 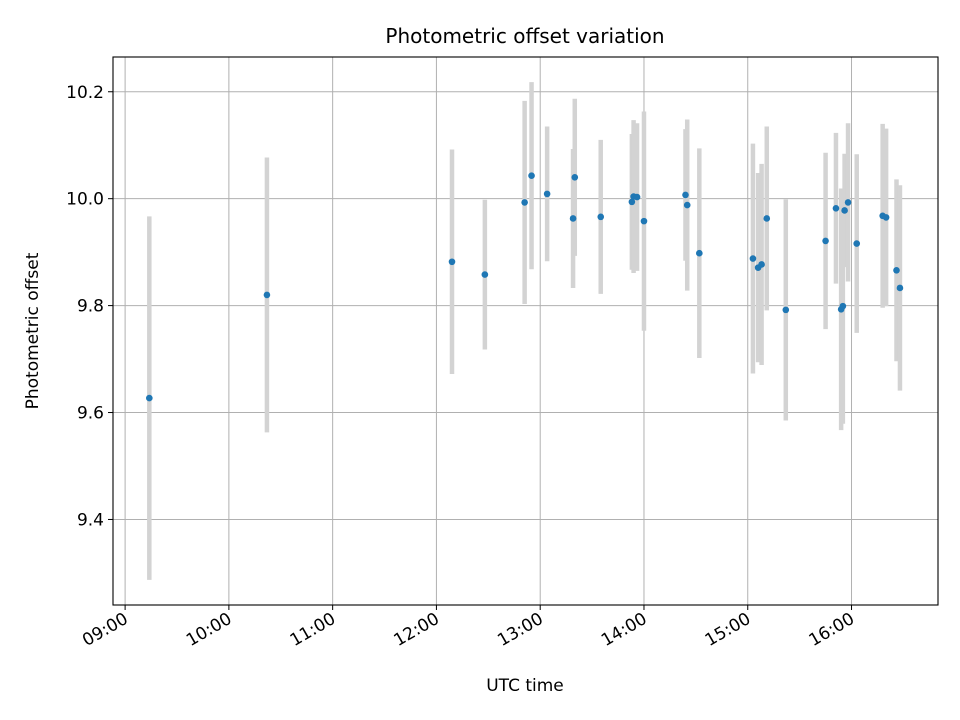 I want to click on x-axis: 09:00 10:00 11:00 12:00 13:00 14:00 15:00 16:00, so click(x=468, y=628).